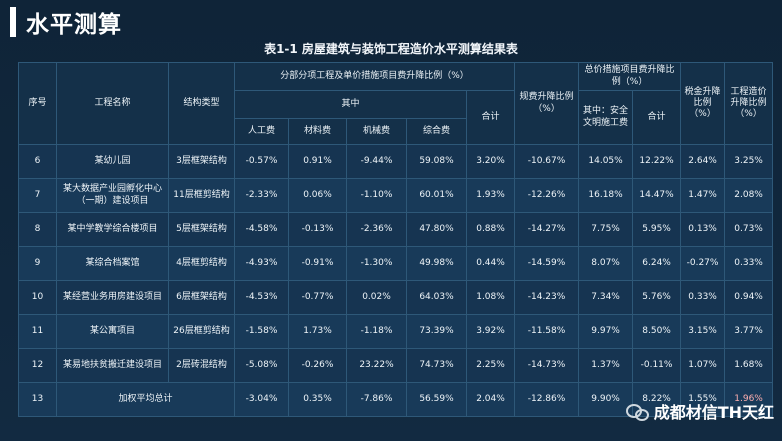 The width and height of the screenshot is (782, 441). What do you see at coordinates (317, 297) in the screenshot?
I see `cell-material: -0.77%` at bounding box center [317, 297].